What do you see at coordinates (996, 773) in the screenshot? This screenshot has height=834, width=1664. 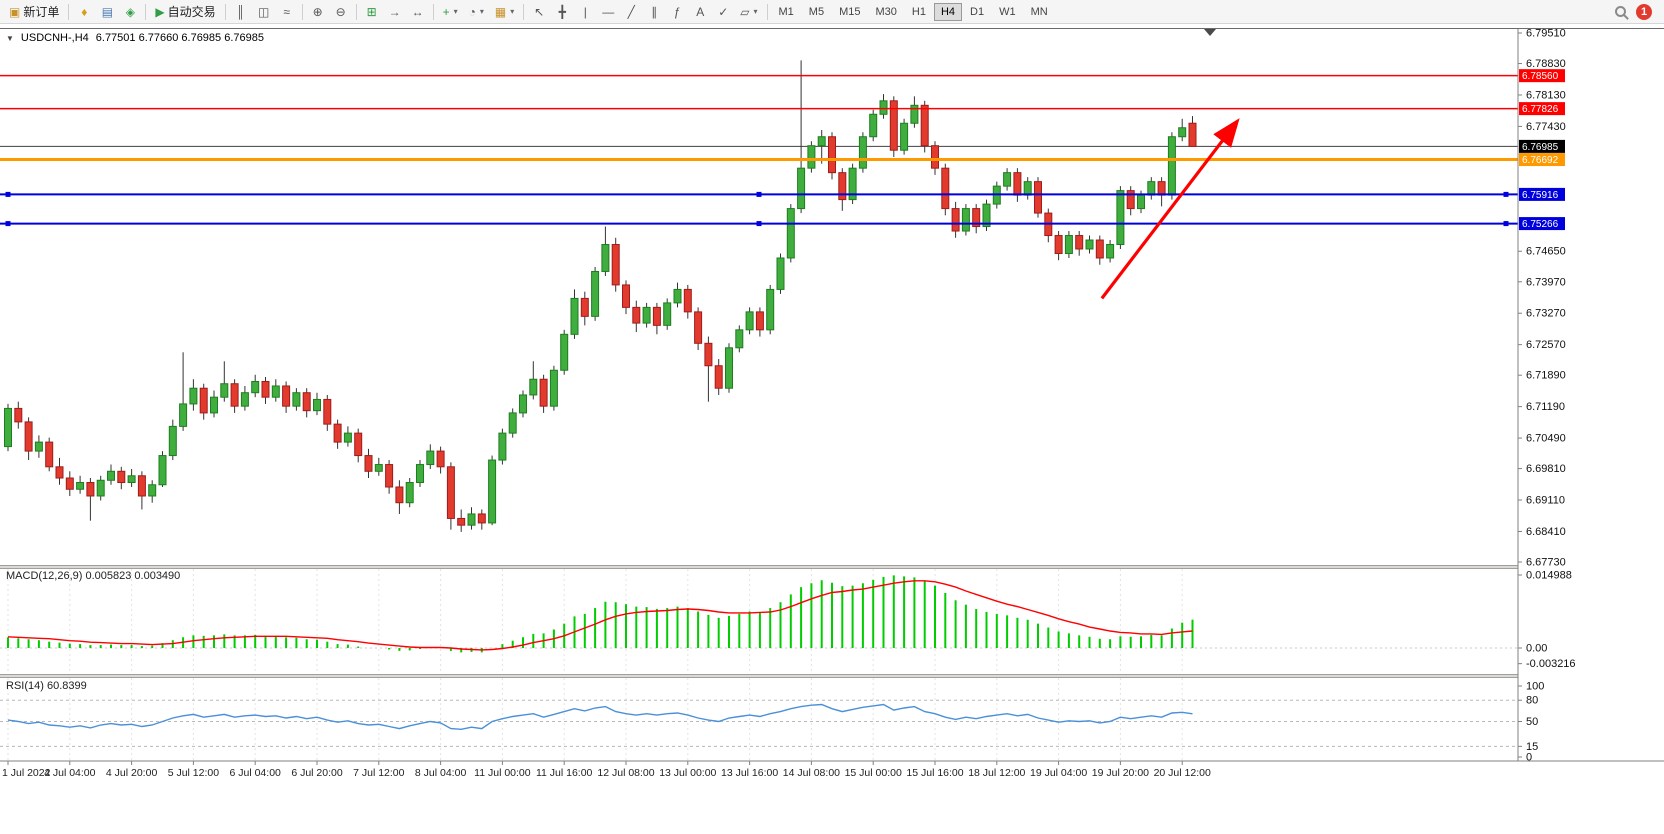 I see `svg-text: 18 Jul 12:00` at bounding box center [996, 773].